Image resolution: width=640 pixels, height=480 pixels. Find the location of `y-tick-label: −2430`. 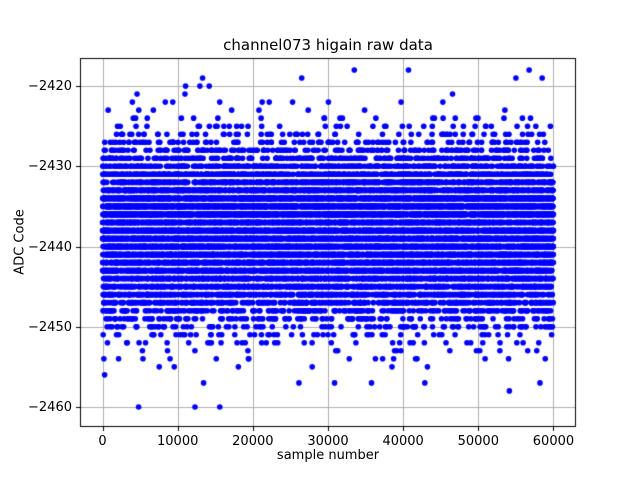

y-tick-label: −2430 is located at coordinates (50, 167).